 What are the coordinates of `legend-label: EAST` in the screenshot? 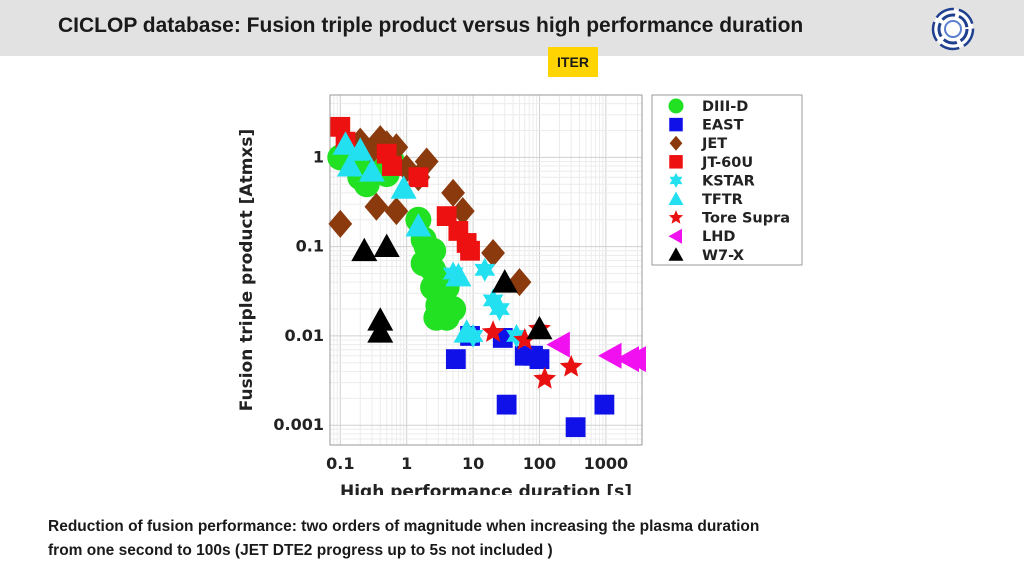 It's located at (723, 126).